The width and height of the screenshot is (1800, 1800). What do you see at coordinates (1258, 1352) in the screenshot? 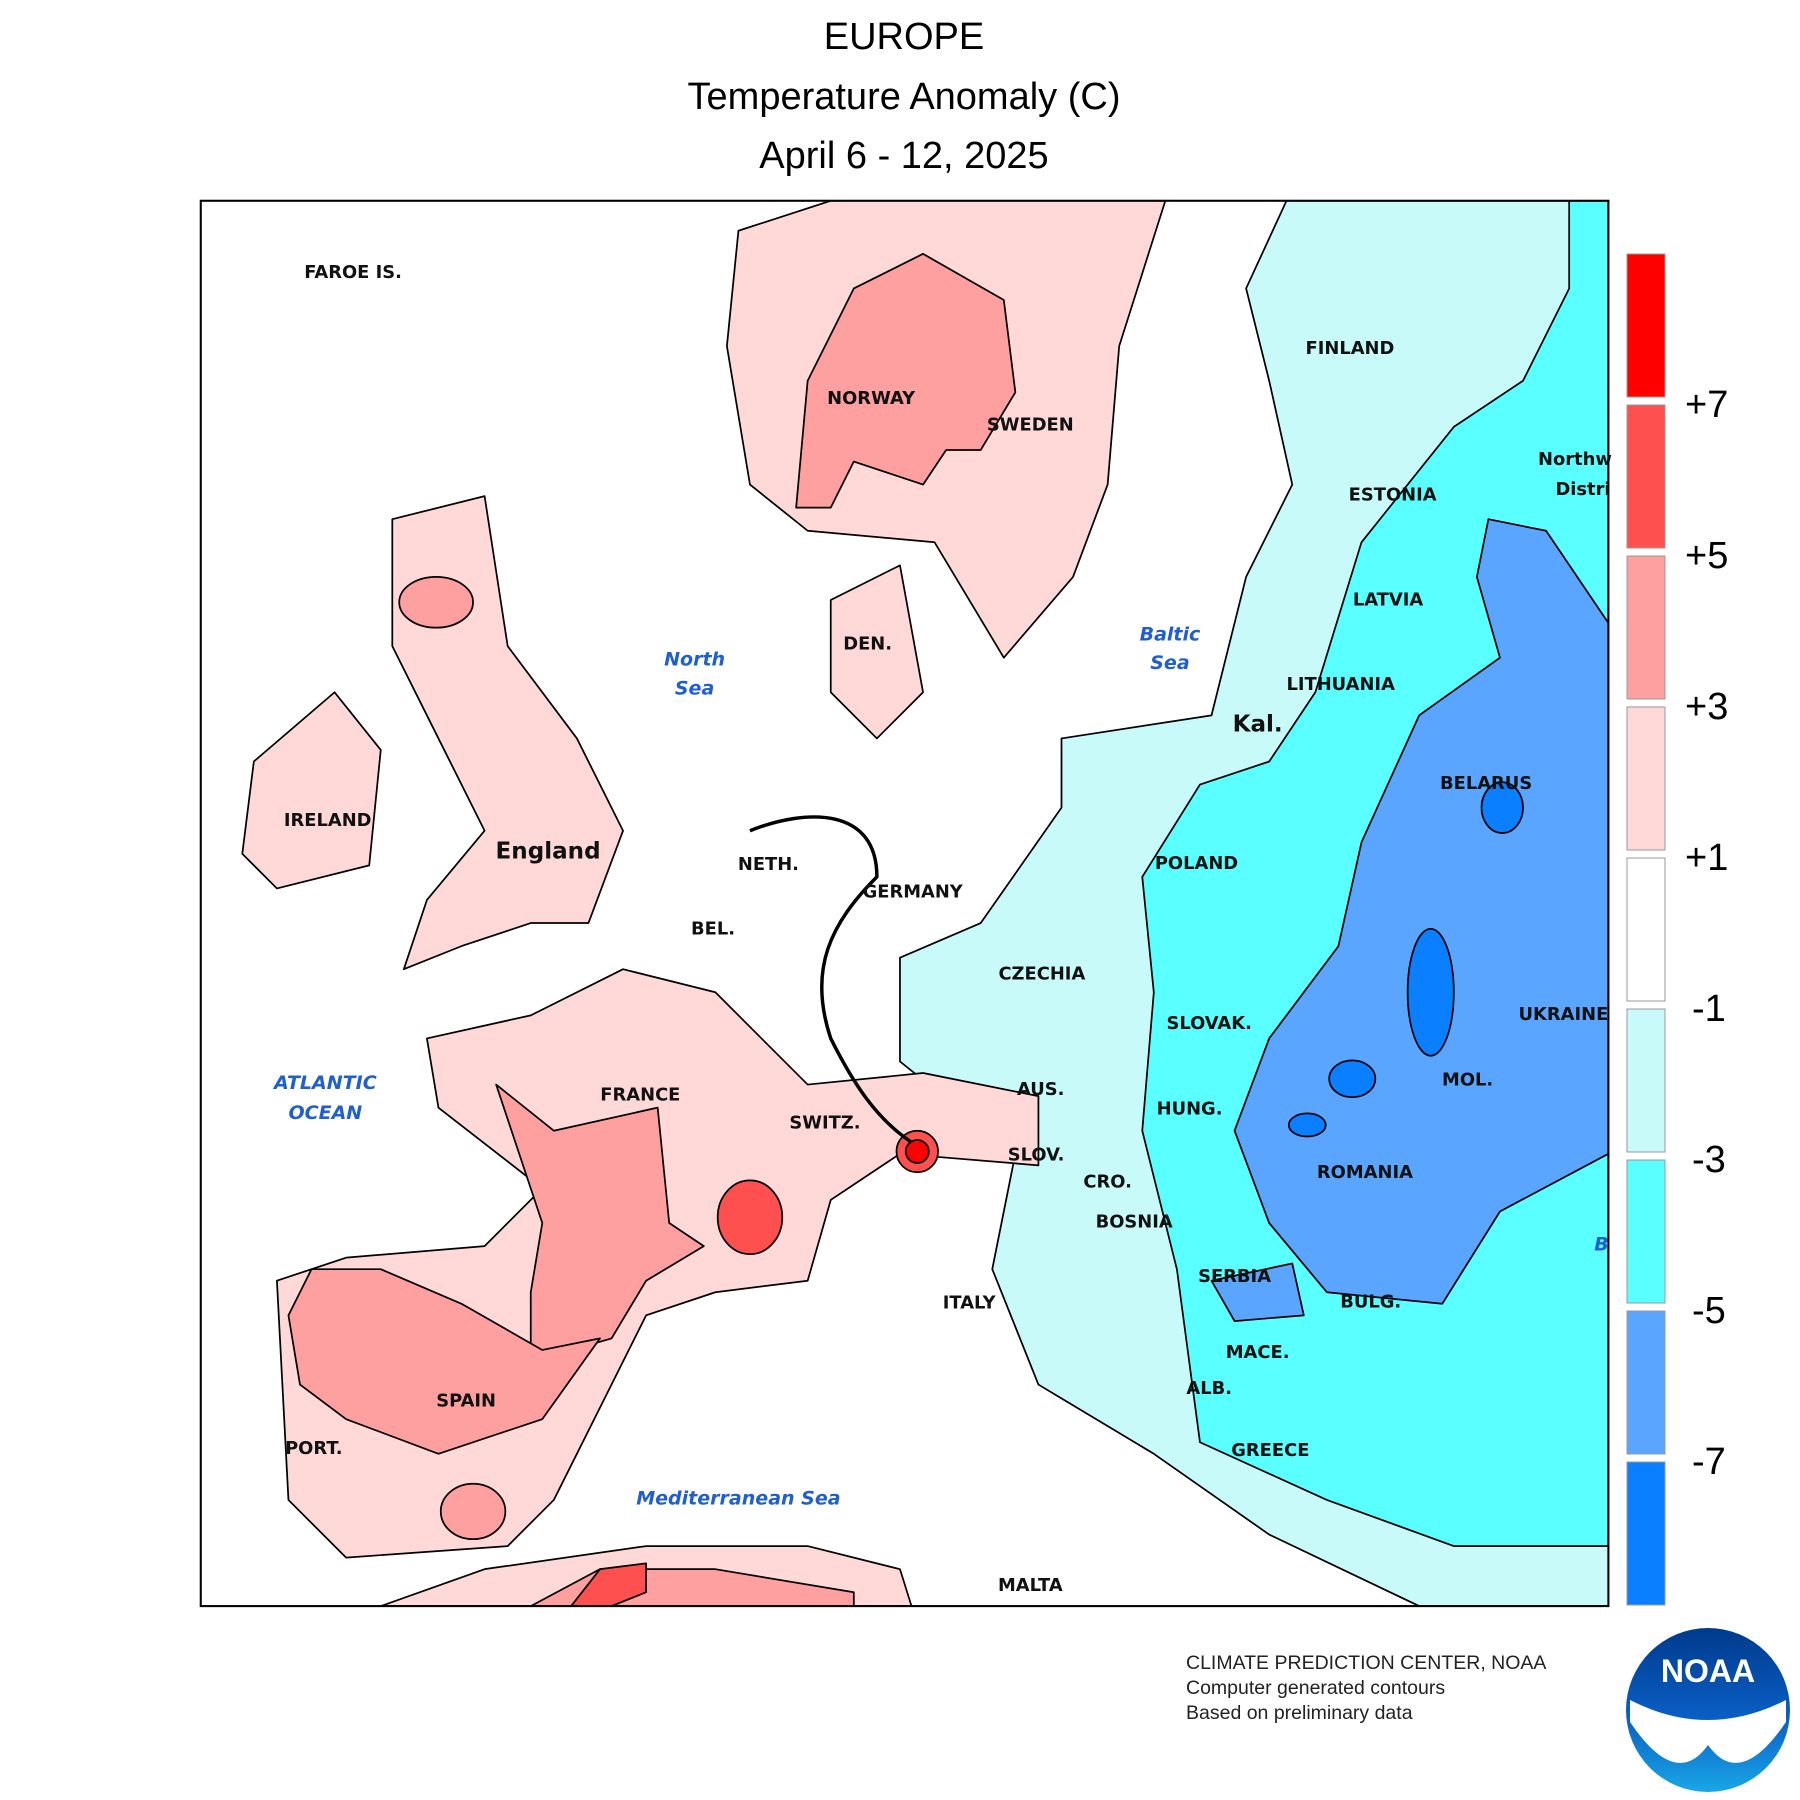
I see `place-label: MACE.` at bounding box center [1258, 1352].